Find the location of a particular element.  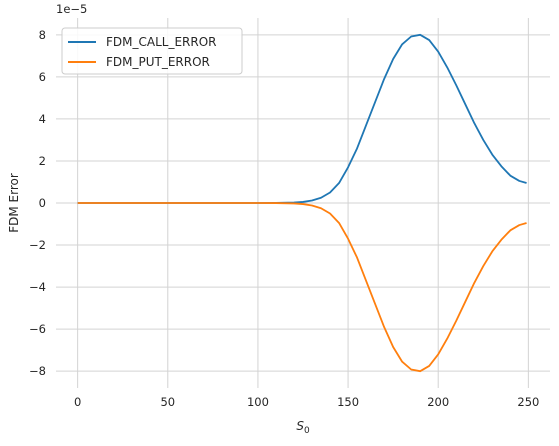

x-tick-label: 0 is located at coordinates (77, 402).